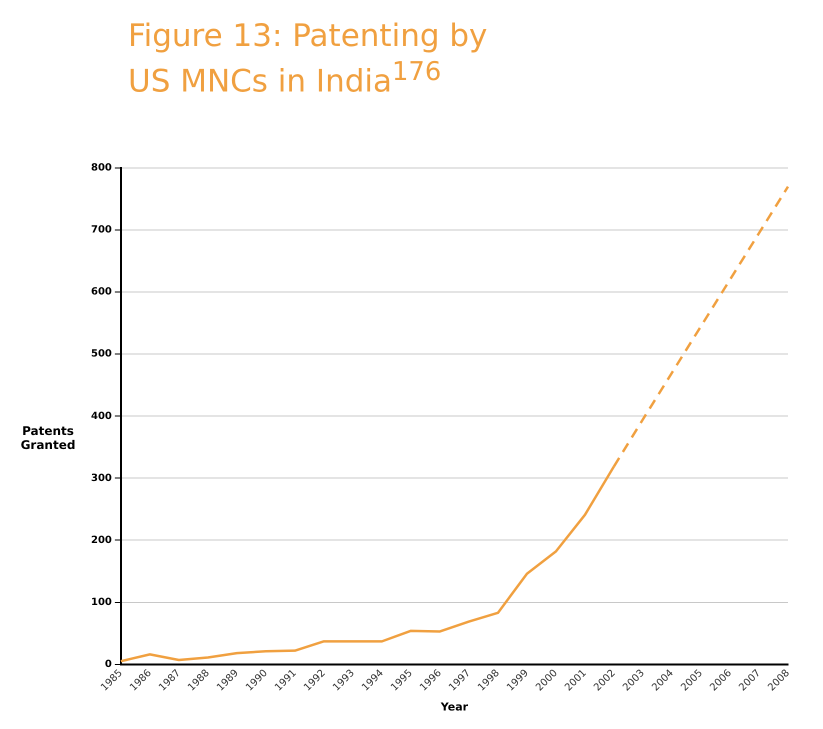 This screenshot has height=729, width=823. What do you see at coordinates (454, 707) in the screenshot?
I see `x-axis-title: Year` at bounding box center [454, 707].